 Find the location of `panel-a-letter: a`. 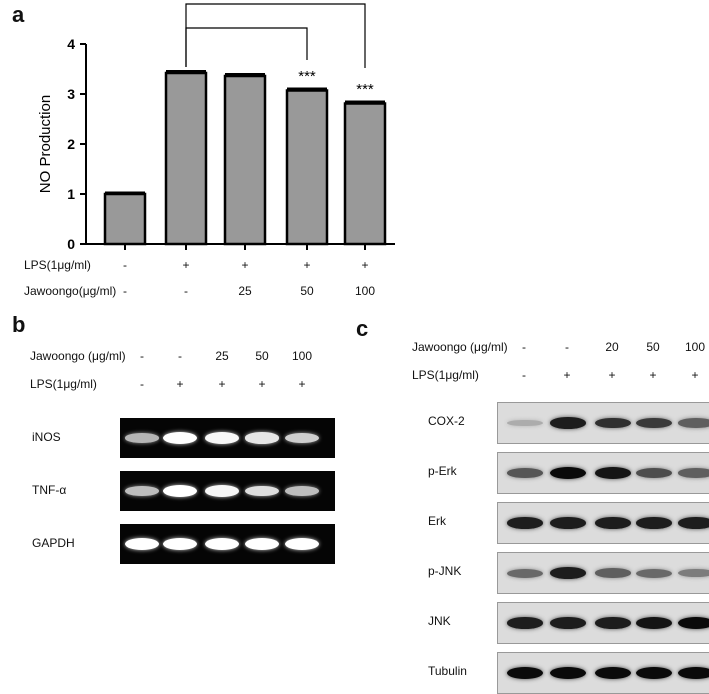

panel-a-letter: a is located at coordinates (18, 14).